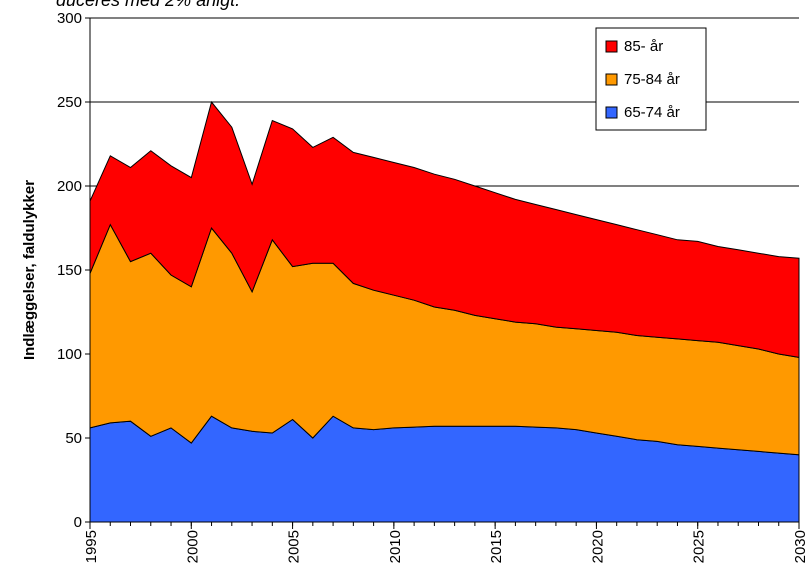 The width and height of the screenshot is (808, 583). What do you see at coordinates (73, 438) in the screenshot?
I see `y-tick-label: 50` at bounding box center [73, 438].